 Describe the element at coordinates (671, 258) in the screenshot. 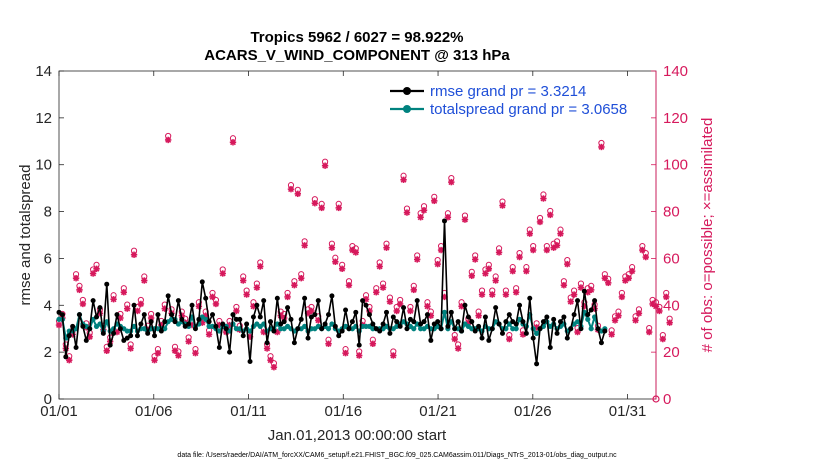

I see `y2-tick-label: 60` at that location.